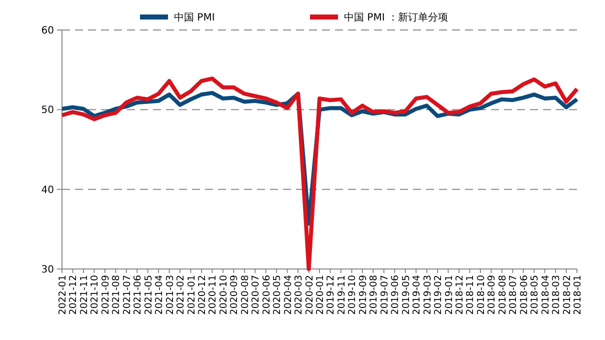  What do you see at coordinates (502, 295) in the screenshot?
I see `x-tick-label: 2018-08` at bounding box center [502, 295].